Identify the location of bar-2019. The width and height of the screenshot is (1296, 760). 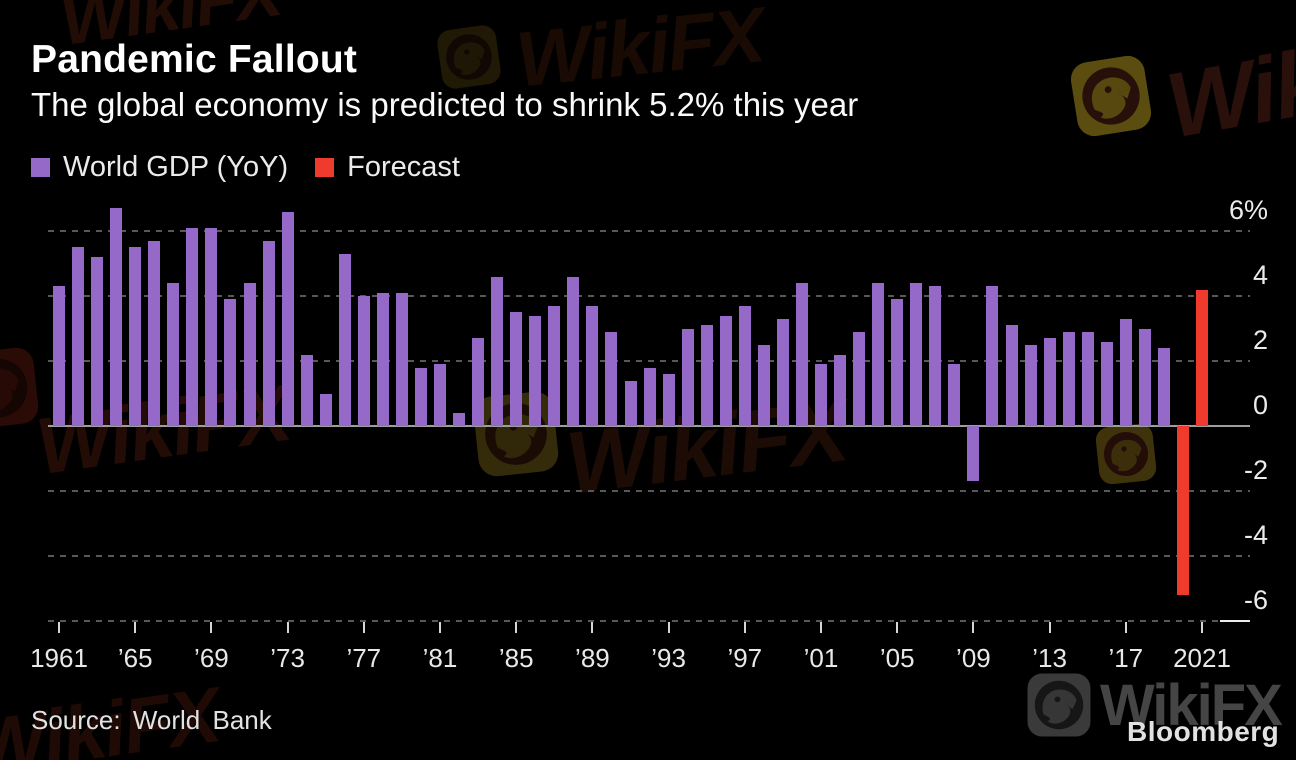
(1163, 387).